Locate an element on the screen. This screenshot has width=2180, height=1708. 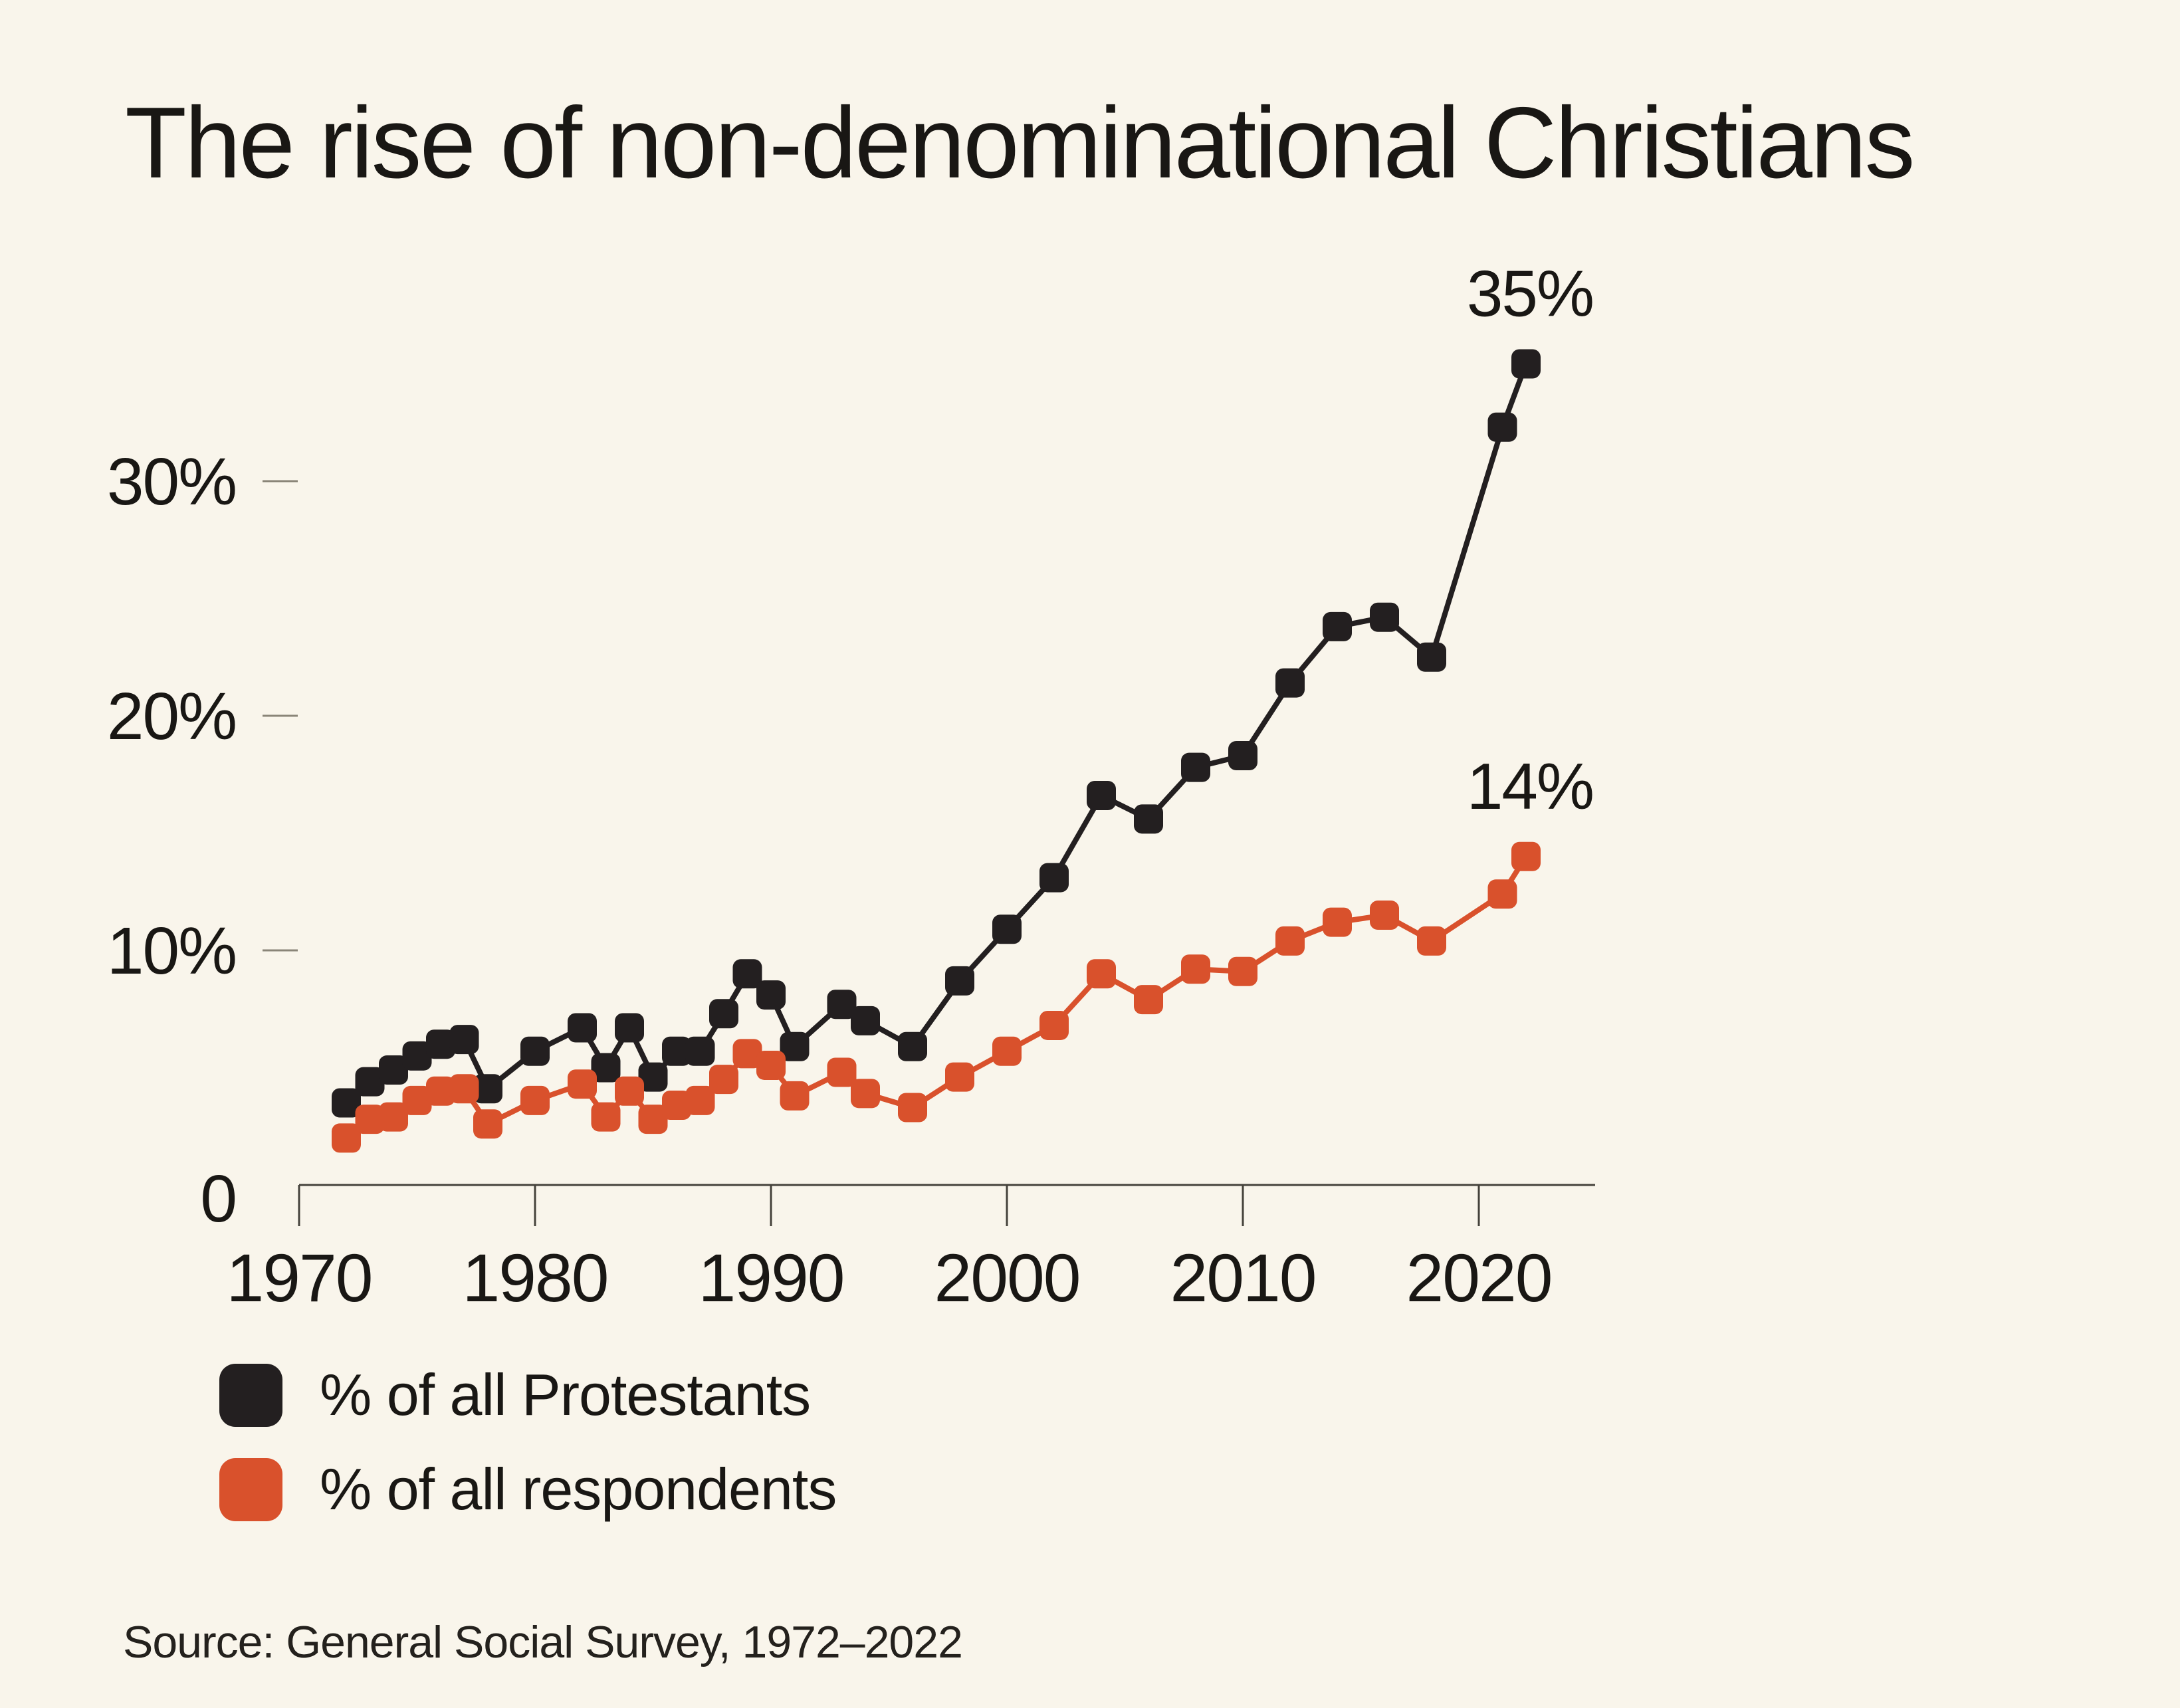
y-tick-label-10: 10% is located at coordinates (172, 951).